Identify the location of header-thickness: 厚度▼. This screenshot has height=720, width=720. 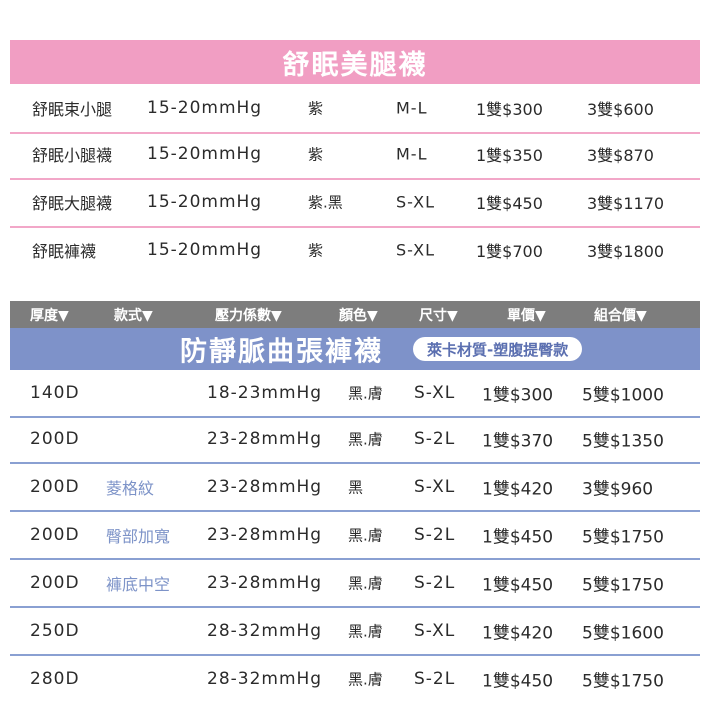
(49, 315).